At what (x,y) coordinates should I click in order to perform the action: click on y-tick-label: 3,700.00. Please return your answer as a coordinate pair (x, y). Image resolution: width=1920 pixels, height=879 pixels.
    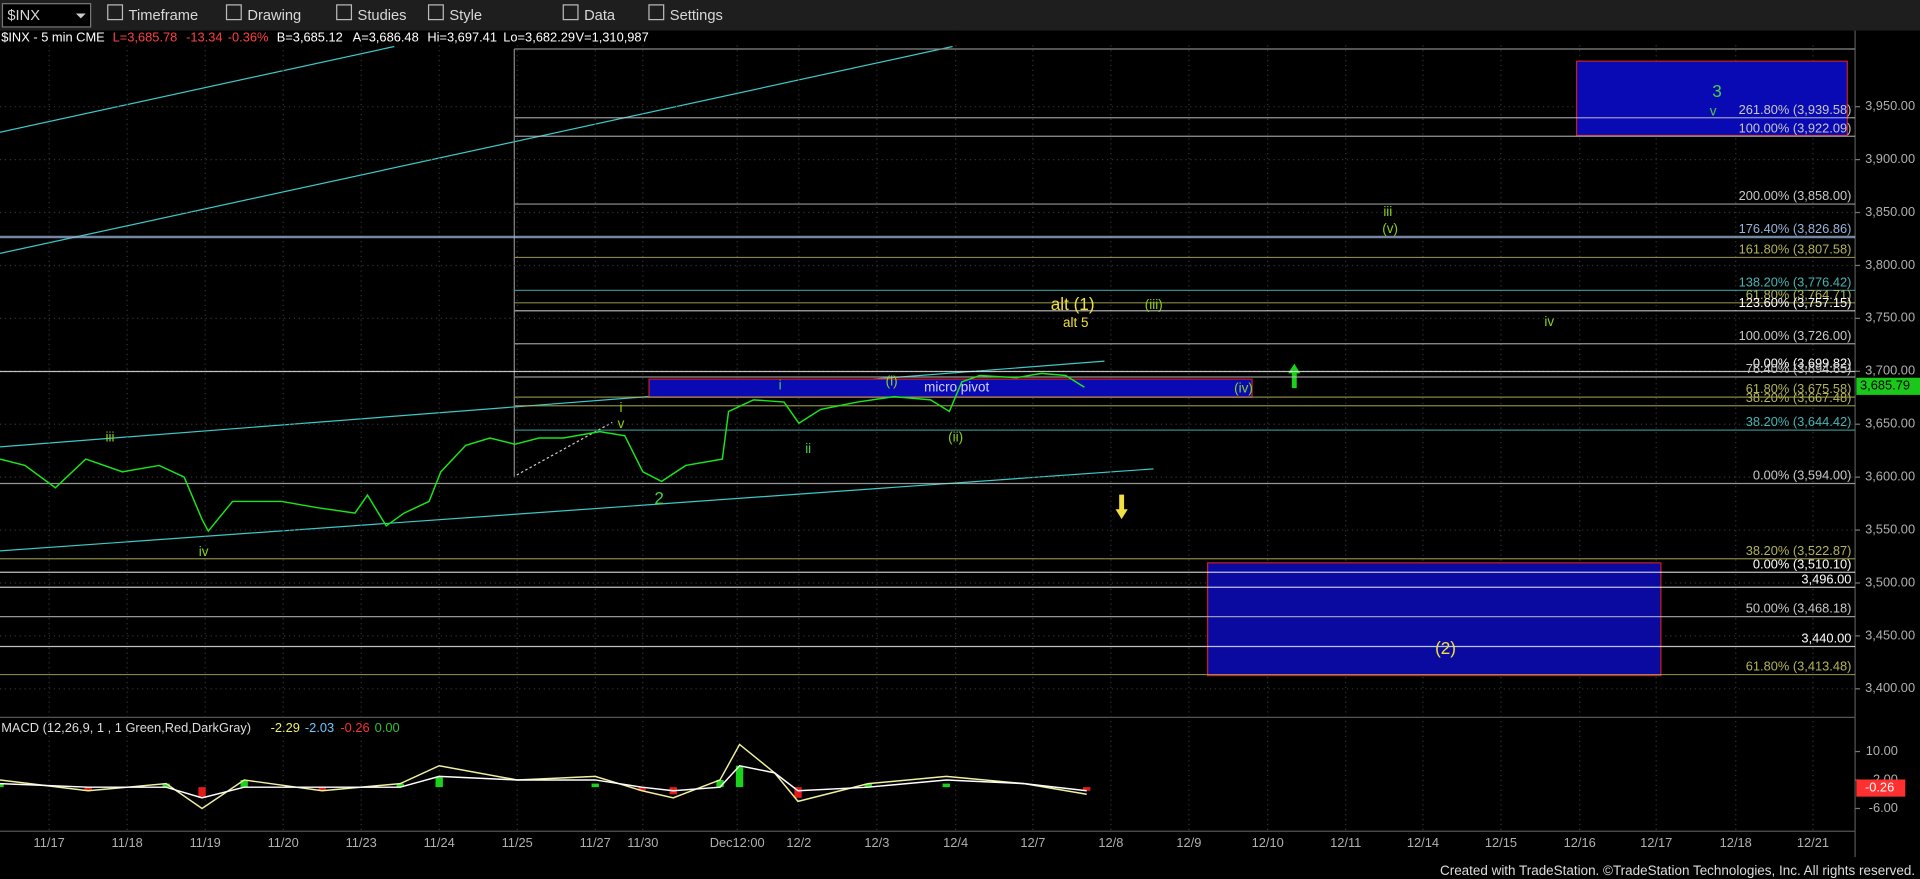
    Looking at the image, I should click on (1890, 370).